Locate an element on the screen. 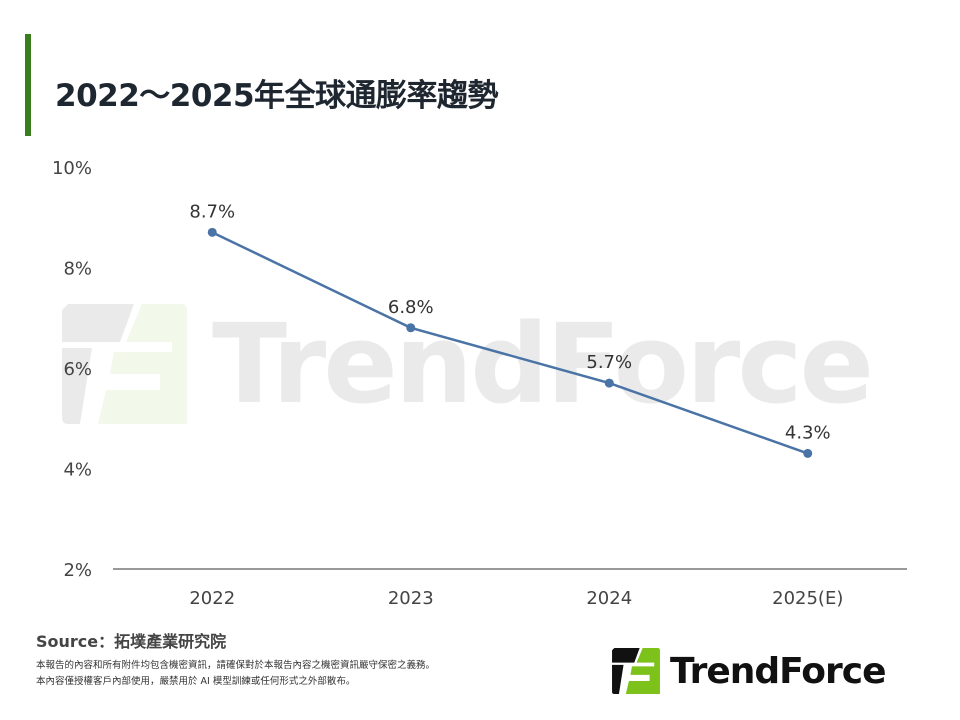  y-tick-label: 2% is located at coordinates (77, 570).